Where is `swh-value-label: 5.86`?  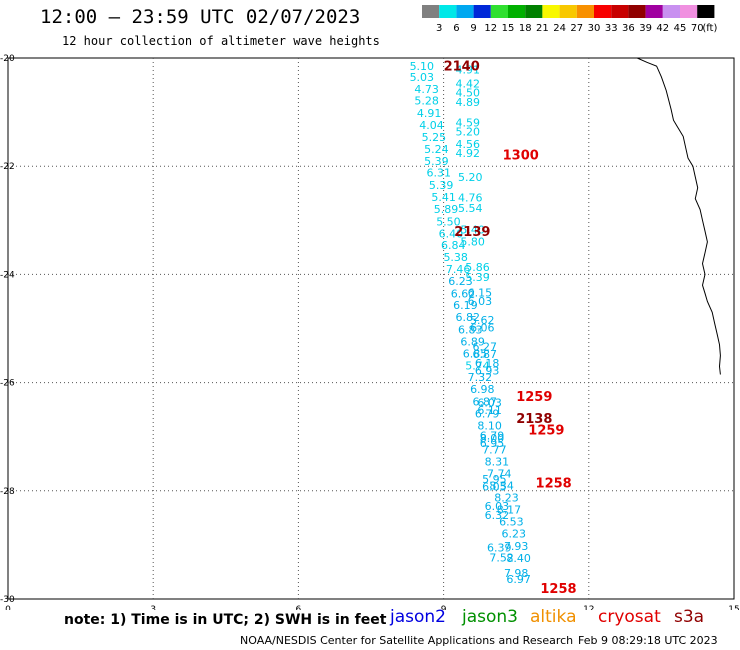 swh-value-label: 5.86 is located at coordinates (477, 267).